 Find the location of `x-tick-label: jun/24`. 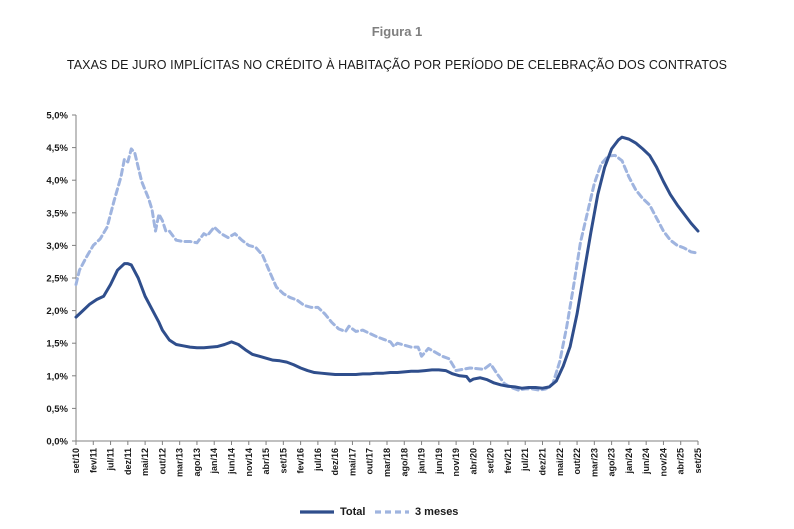

x-tick-label: jun/24 is located at coordinates (646, 461).